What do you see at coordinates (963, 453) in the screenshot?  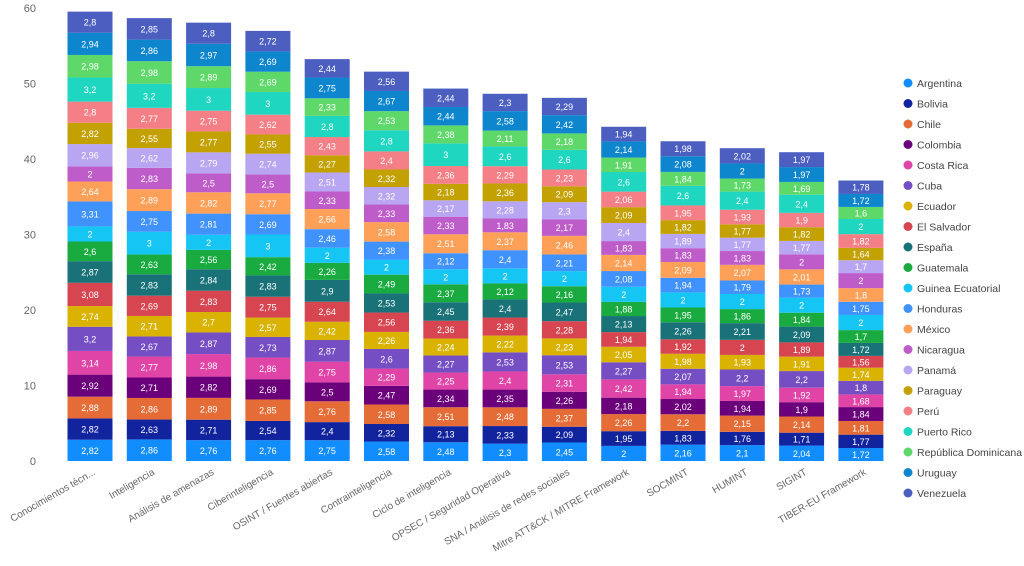 I see `legend-item: República Dominicana` at bounding box center [963, 453].